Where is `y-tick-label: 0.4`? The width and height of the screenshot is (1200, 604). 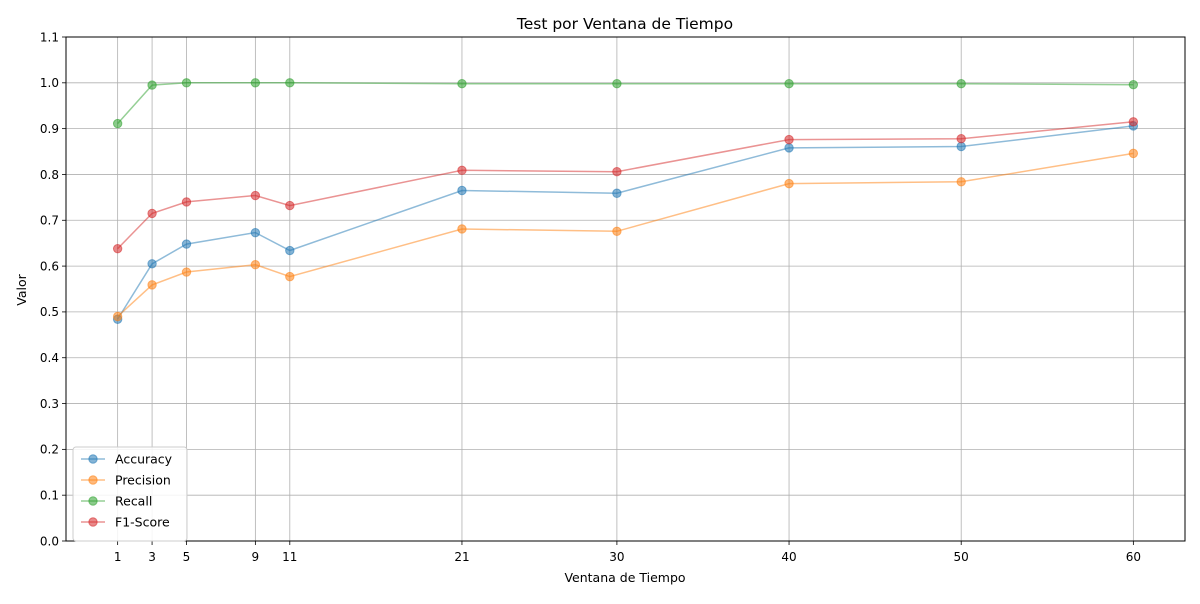
y-tick-label: 0.4 is located at coordinates (49, 358).